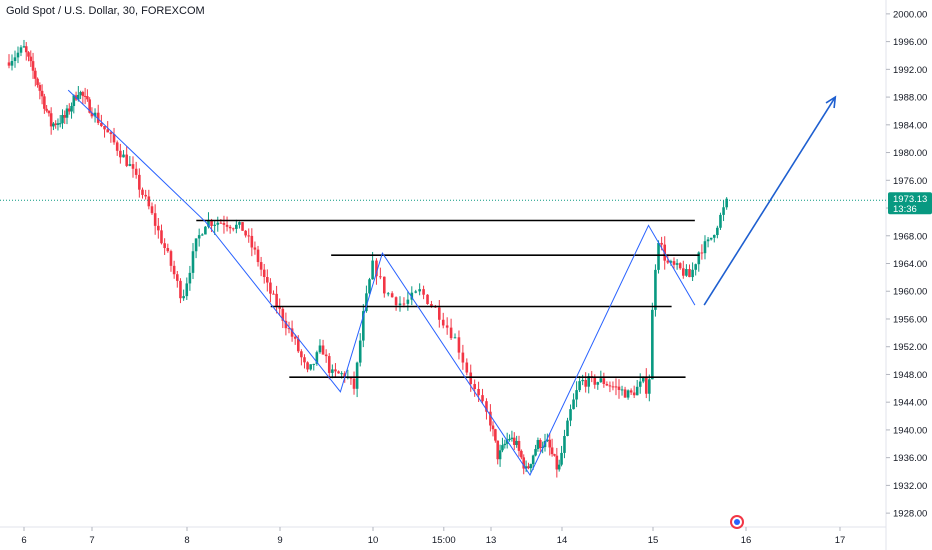  Describe the element at coordinates (910, 153) in the screenshot. I see `y-tick-label: 1980.00` at that location.